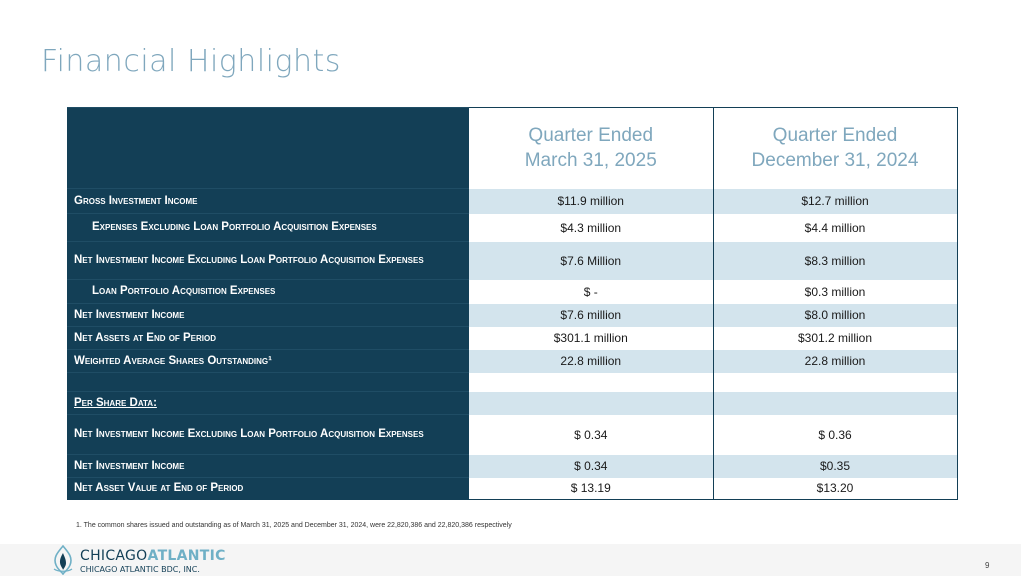 The height and width of the screenshot is (576, 1021). I want to click on row-value-q1: 22.8 million, so click(591, 361).